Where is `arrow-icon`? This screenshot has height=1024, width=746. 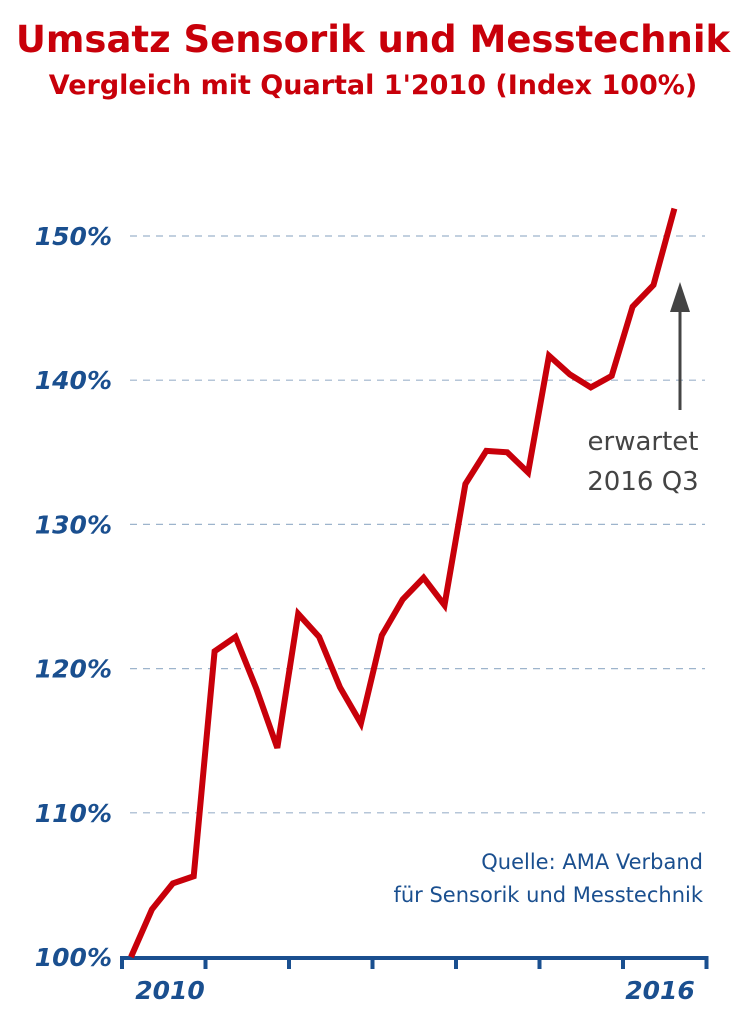 arrow-icon is located at coordinates (680, 346).